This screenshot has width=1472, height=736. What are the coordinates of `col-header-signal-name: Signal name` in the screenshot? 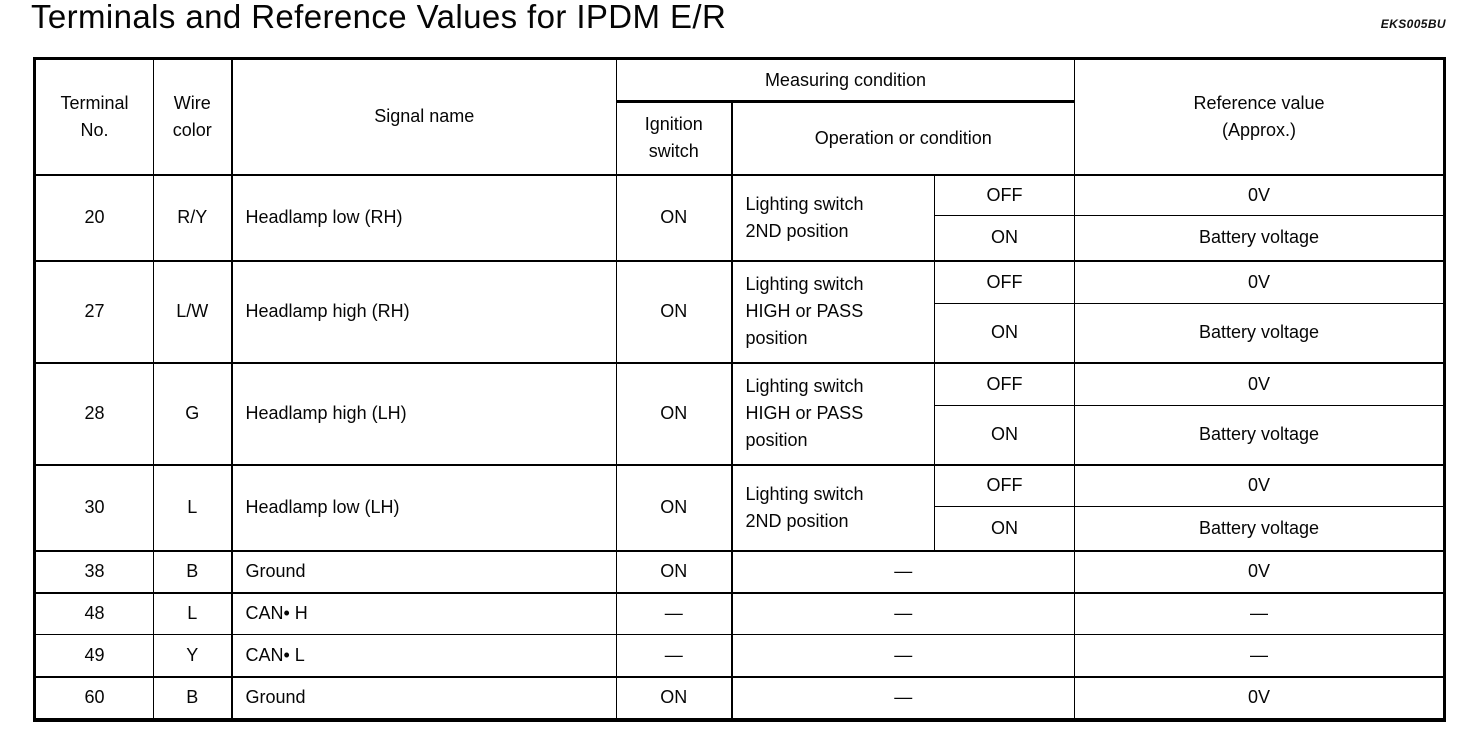 It's located at (424, 116).